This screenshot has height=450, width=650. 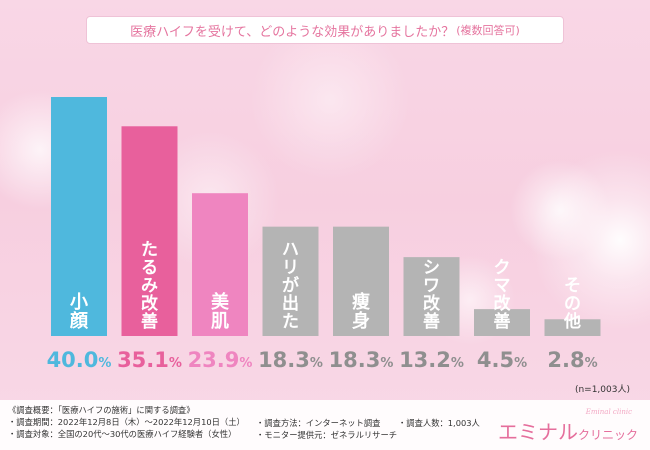 I want to click on bar-category-label: 痩身, so click(x=361, y=311).